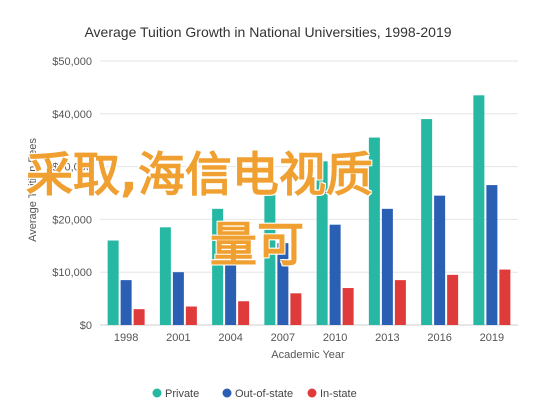  Describe the element at coordinates (72, 62) in the screenshot. I see `y-tick-label: $50,000` at that location.